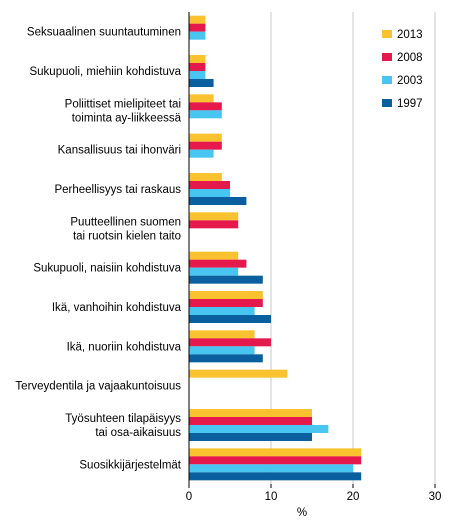  Describe the element at coordinates (123, 419) in the screenshot. I see `category-label-10-line0: Työsuhteen tilapäisyys` at that location.